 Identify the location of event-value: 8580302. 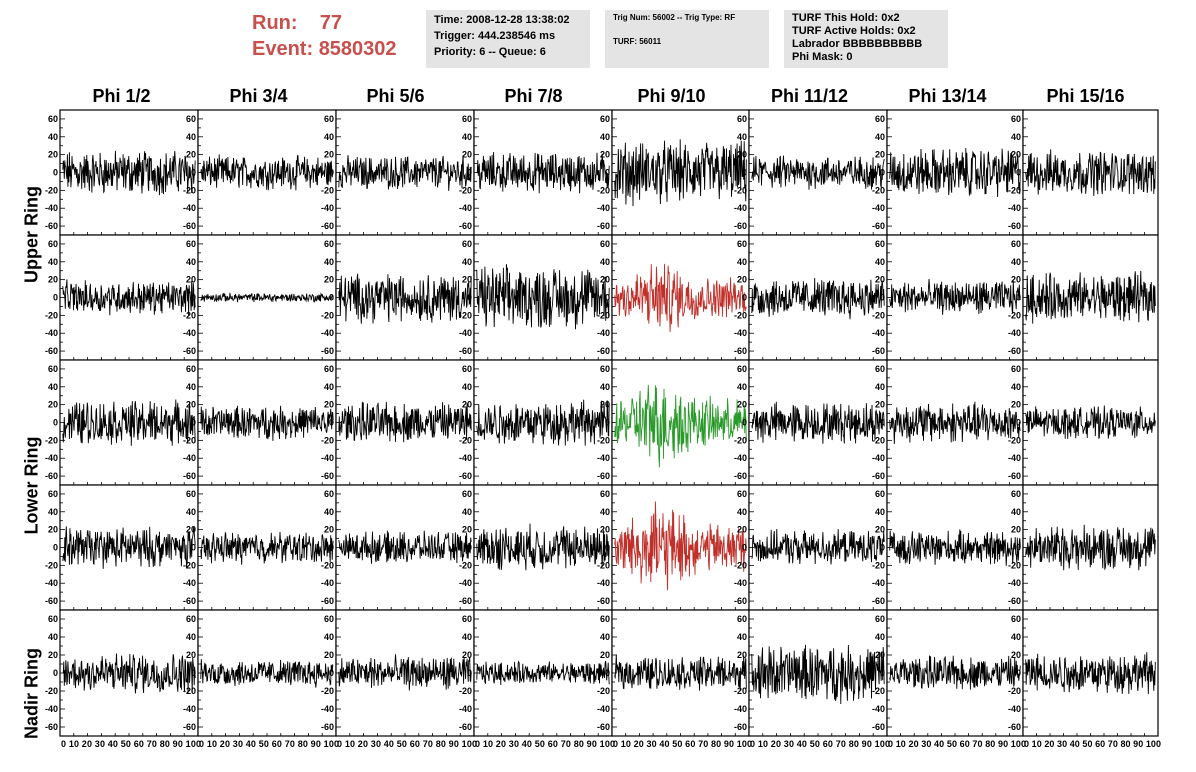
(357, 49).